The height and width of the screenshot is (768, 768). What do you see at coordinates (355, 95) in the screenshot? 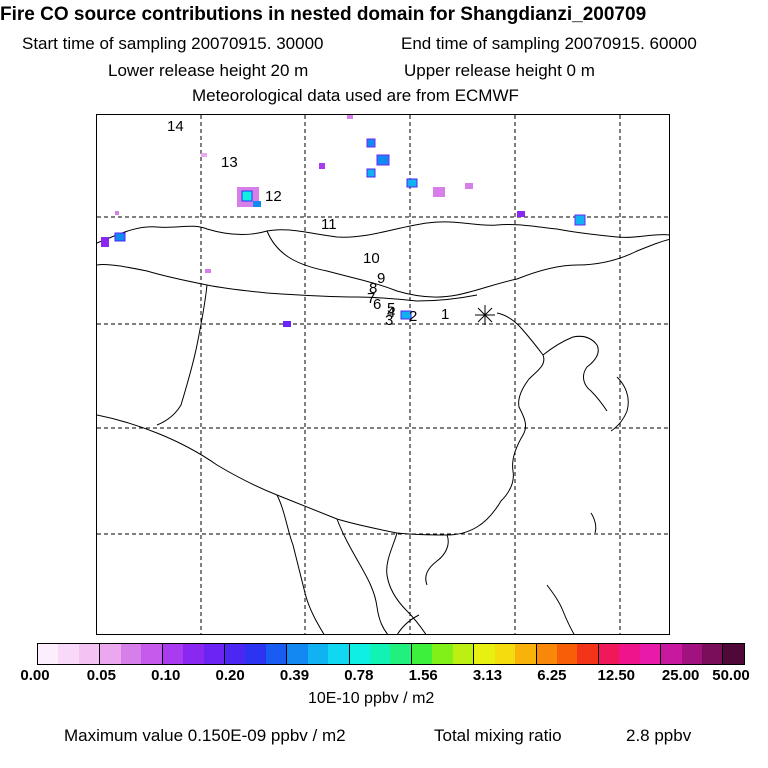
I see `met-data-label: Meteorological data used are from ECMWF` at bounding box center [355, 95].